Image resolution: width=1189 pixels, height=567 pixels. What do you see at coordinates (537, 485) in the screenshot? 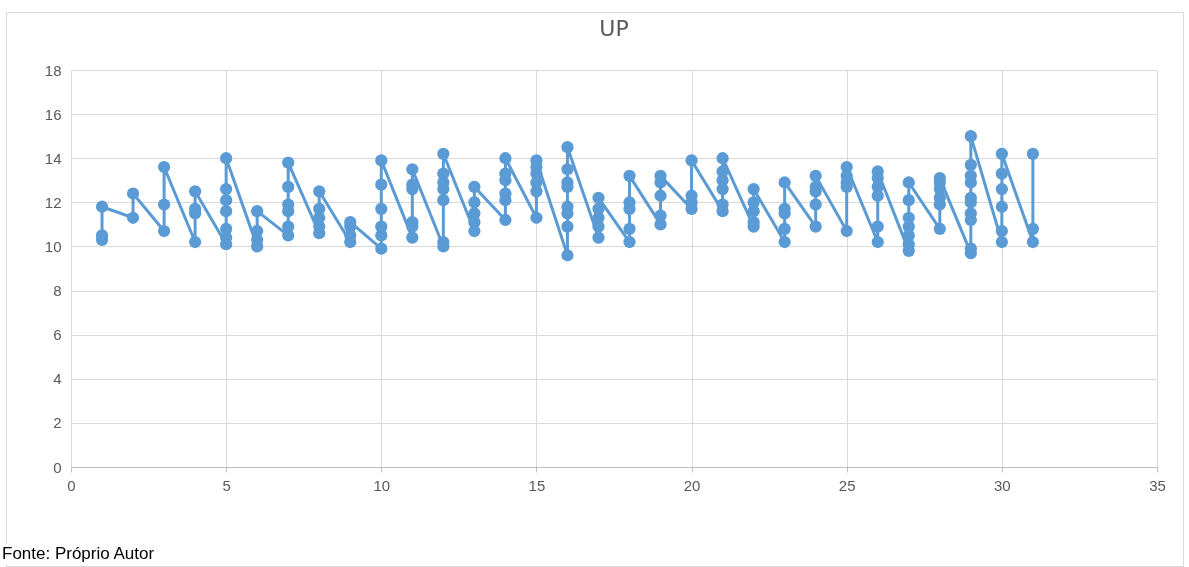
I see `x-tick-label: 15` at bounding box center [537, 485].